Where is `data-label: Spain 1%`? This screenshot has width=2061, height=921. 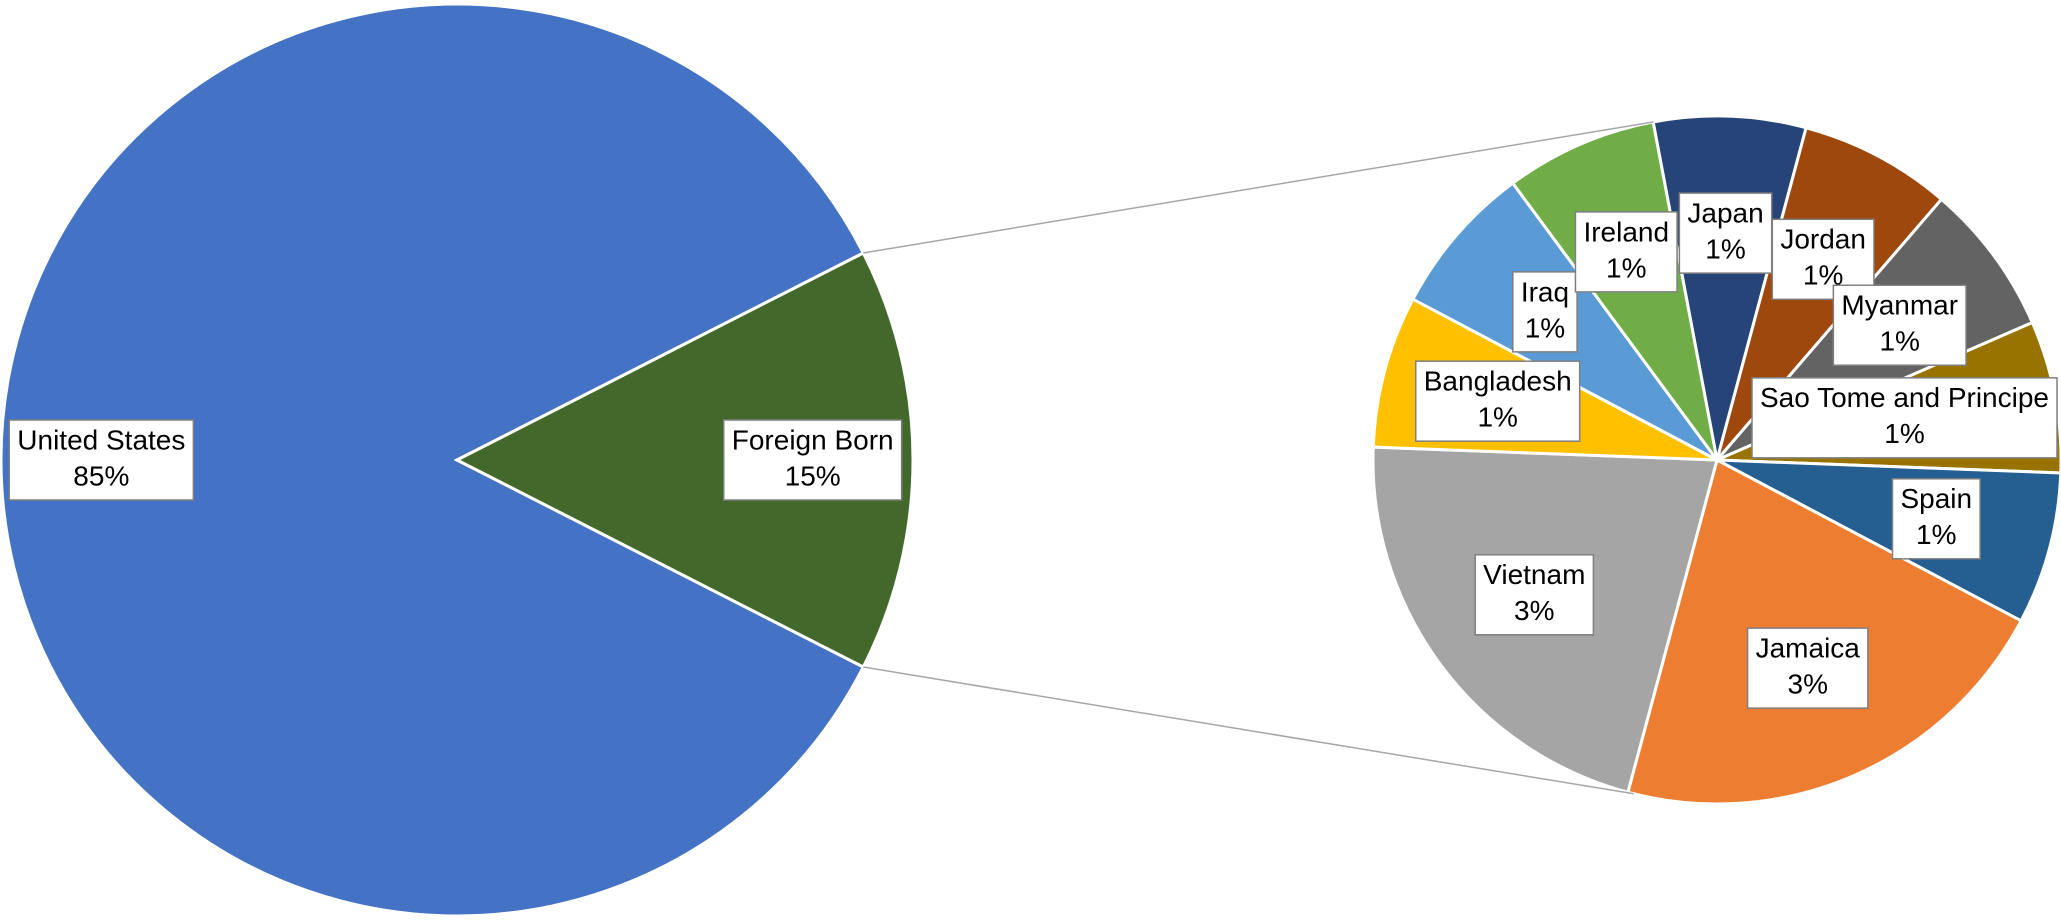
data-label: Spain 1% is located at coordinates (1936, 519).